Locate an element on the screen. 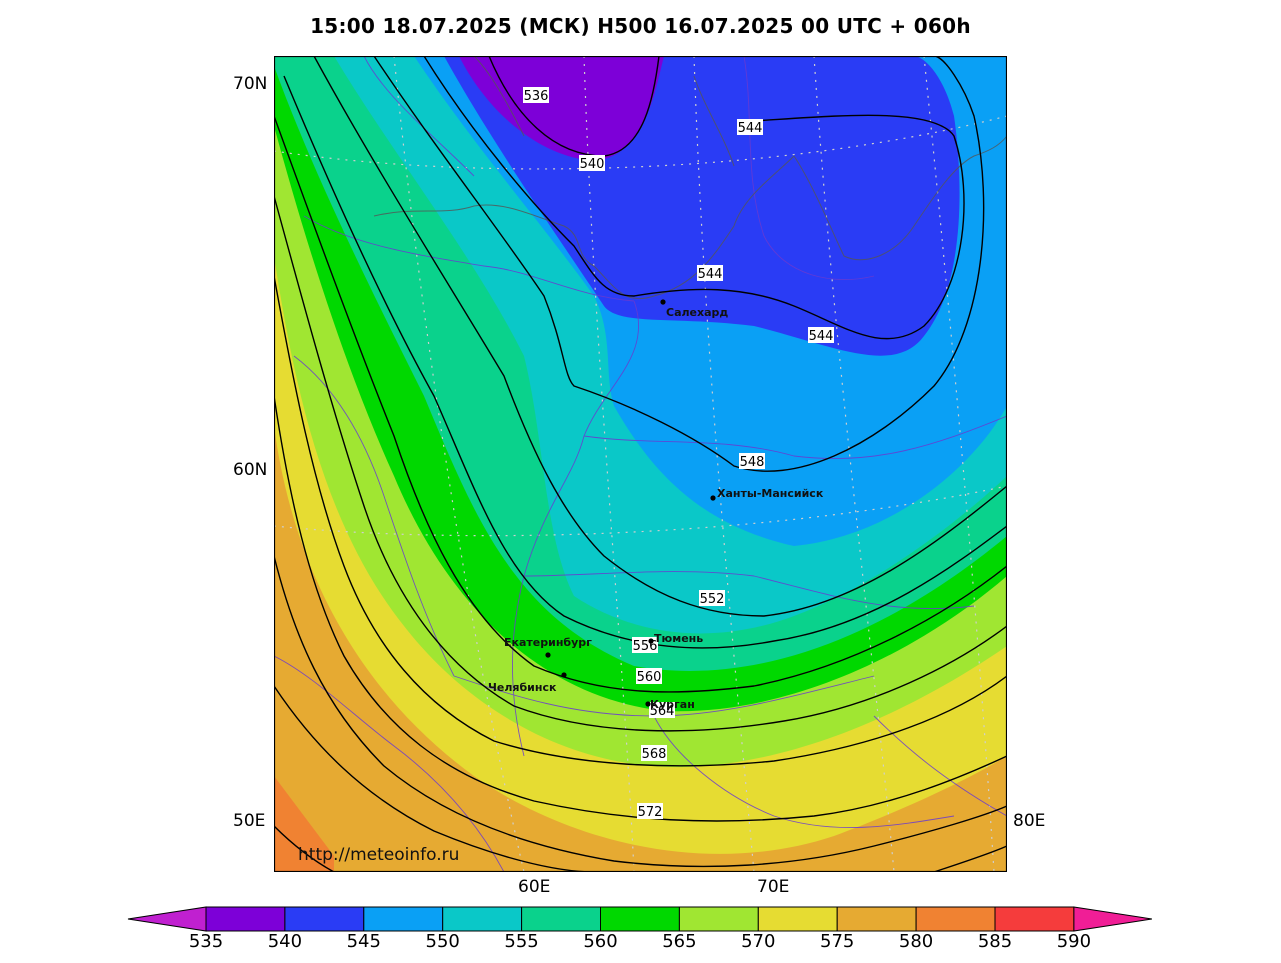  colorbar-tick-label: 575 is located at coordinates (837, 941).